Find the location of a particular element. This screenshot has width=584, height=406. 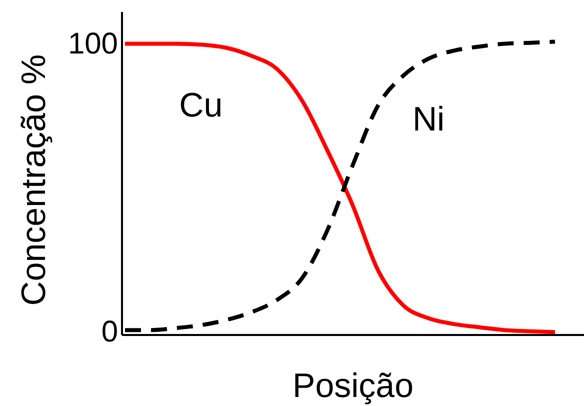

y-tick-label: 0 is located at coordinates (109, 332).